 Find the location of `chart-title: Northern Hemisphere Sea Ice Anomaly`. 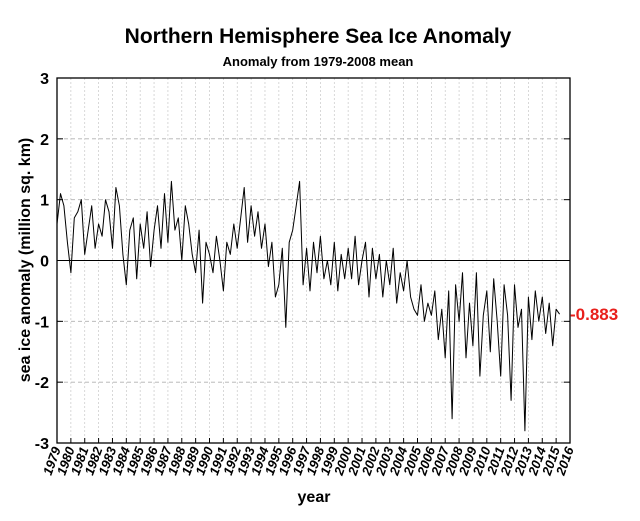

chart-title: Northern Hemisphere Sea Ice Anomaly is located at coordinates (318, 36).